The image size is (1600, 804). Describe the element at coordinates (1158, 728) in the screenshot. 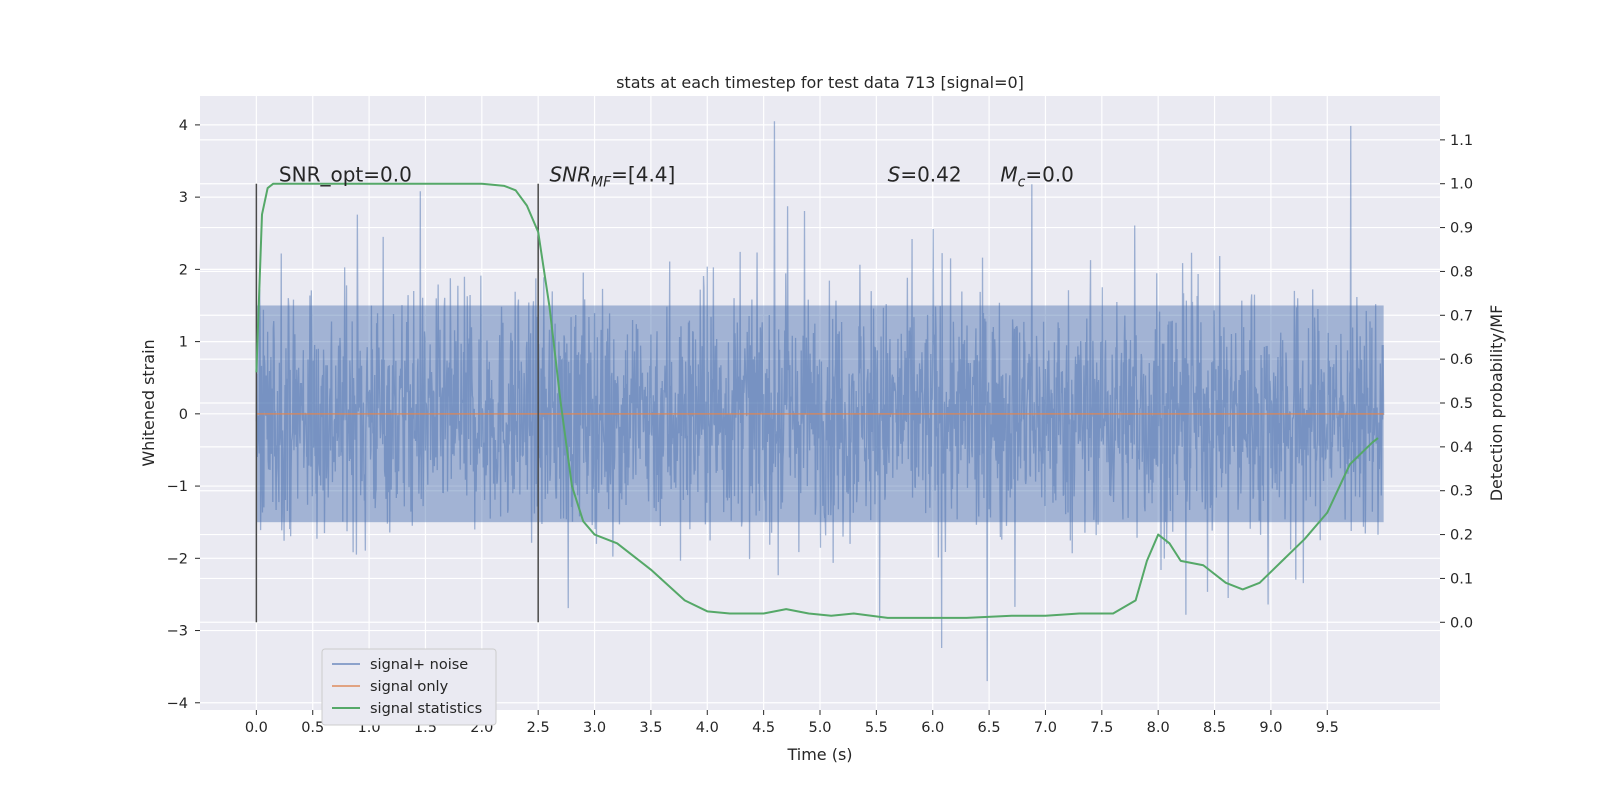

I see `x-tick-label: 8.0` at that location.